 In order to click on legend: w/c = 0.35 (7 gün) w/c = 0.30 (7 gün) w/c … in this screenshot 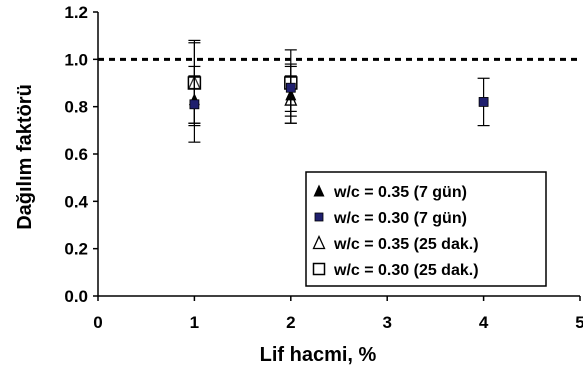, I will do `click(426, 229)`.